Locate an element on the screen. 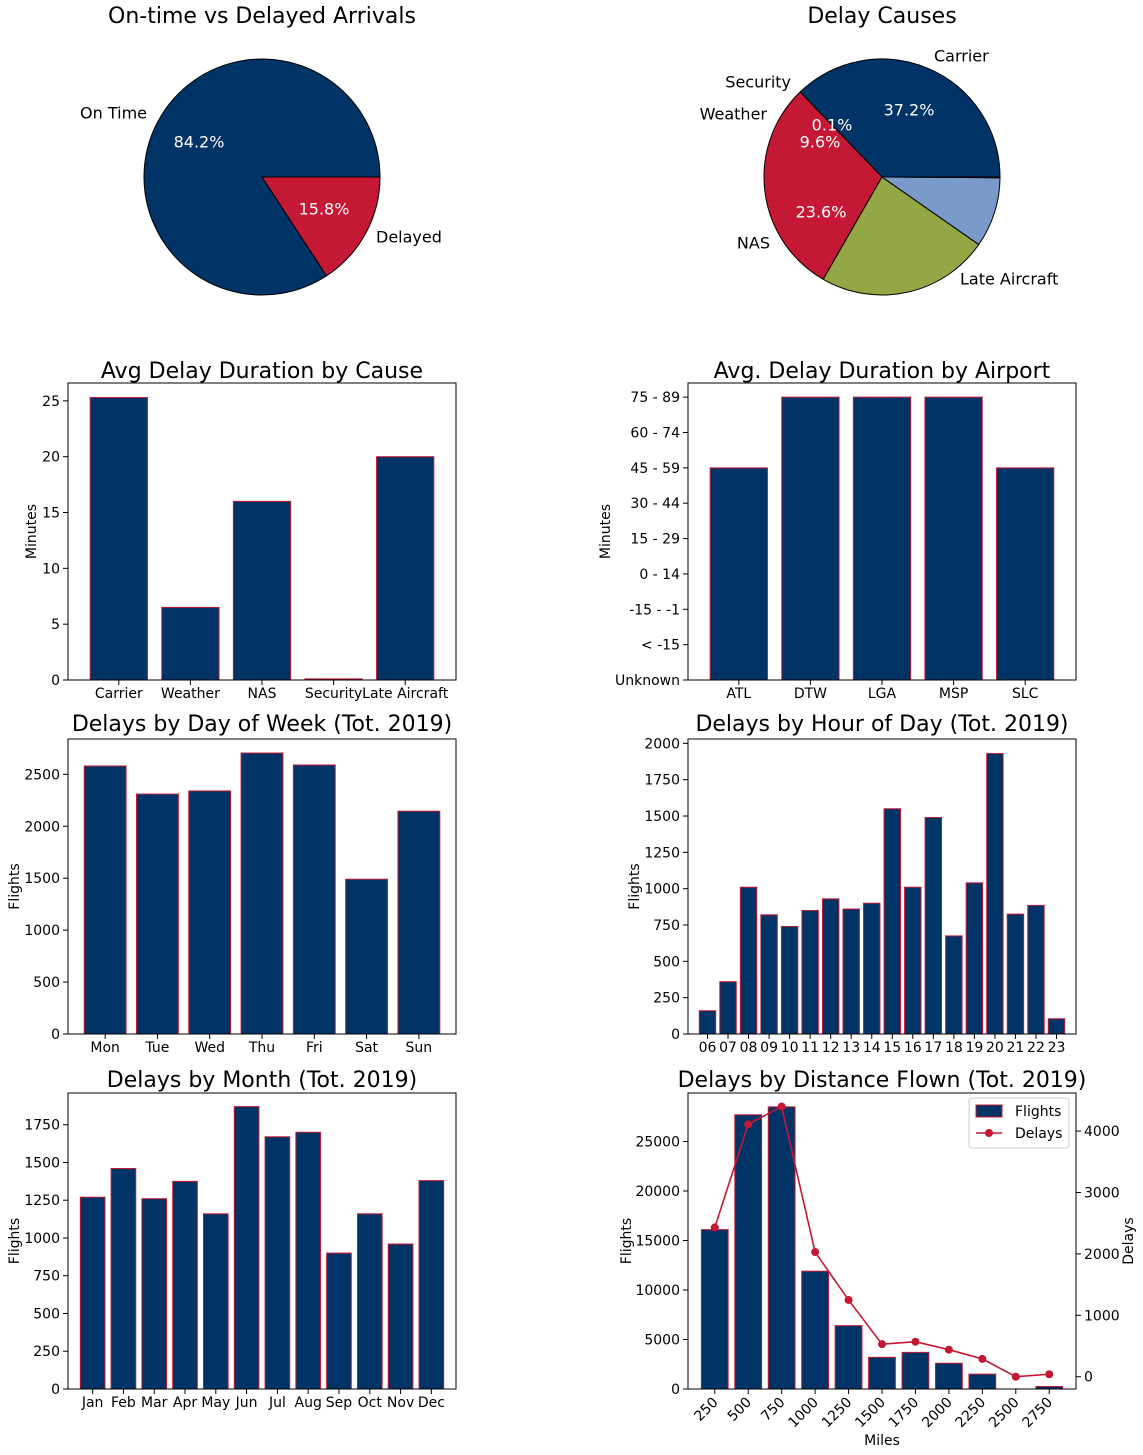  y-tick-label: 15000 is located at coordinates (657, 1242).